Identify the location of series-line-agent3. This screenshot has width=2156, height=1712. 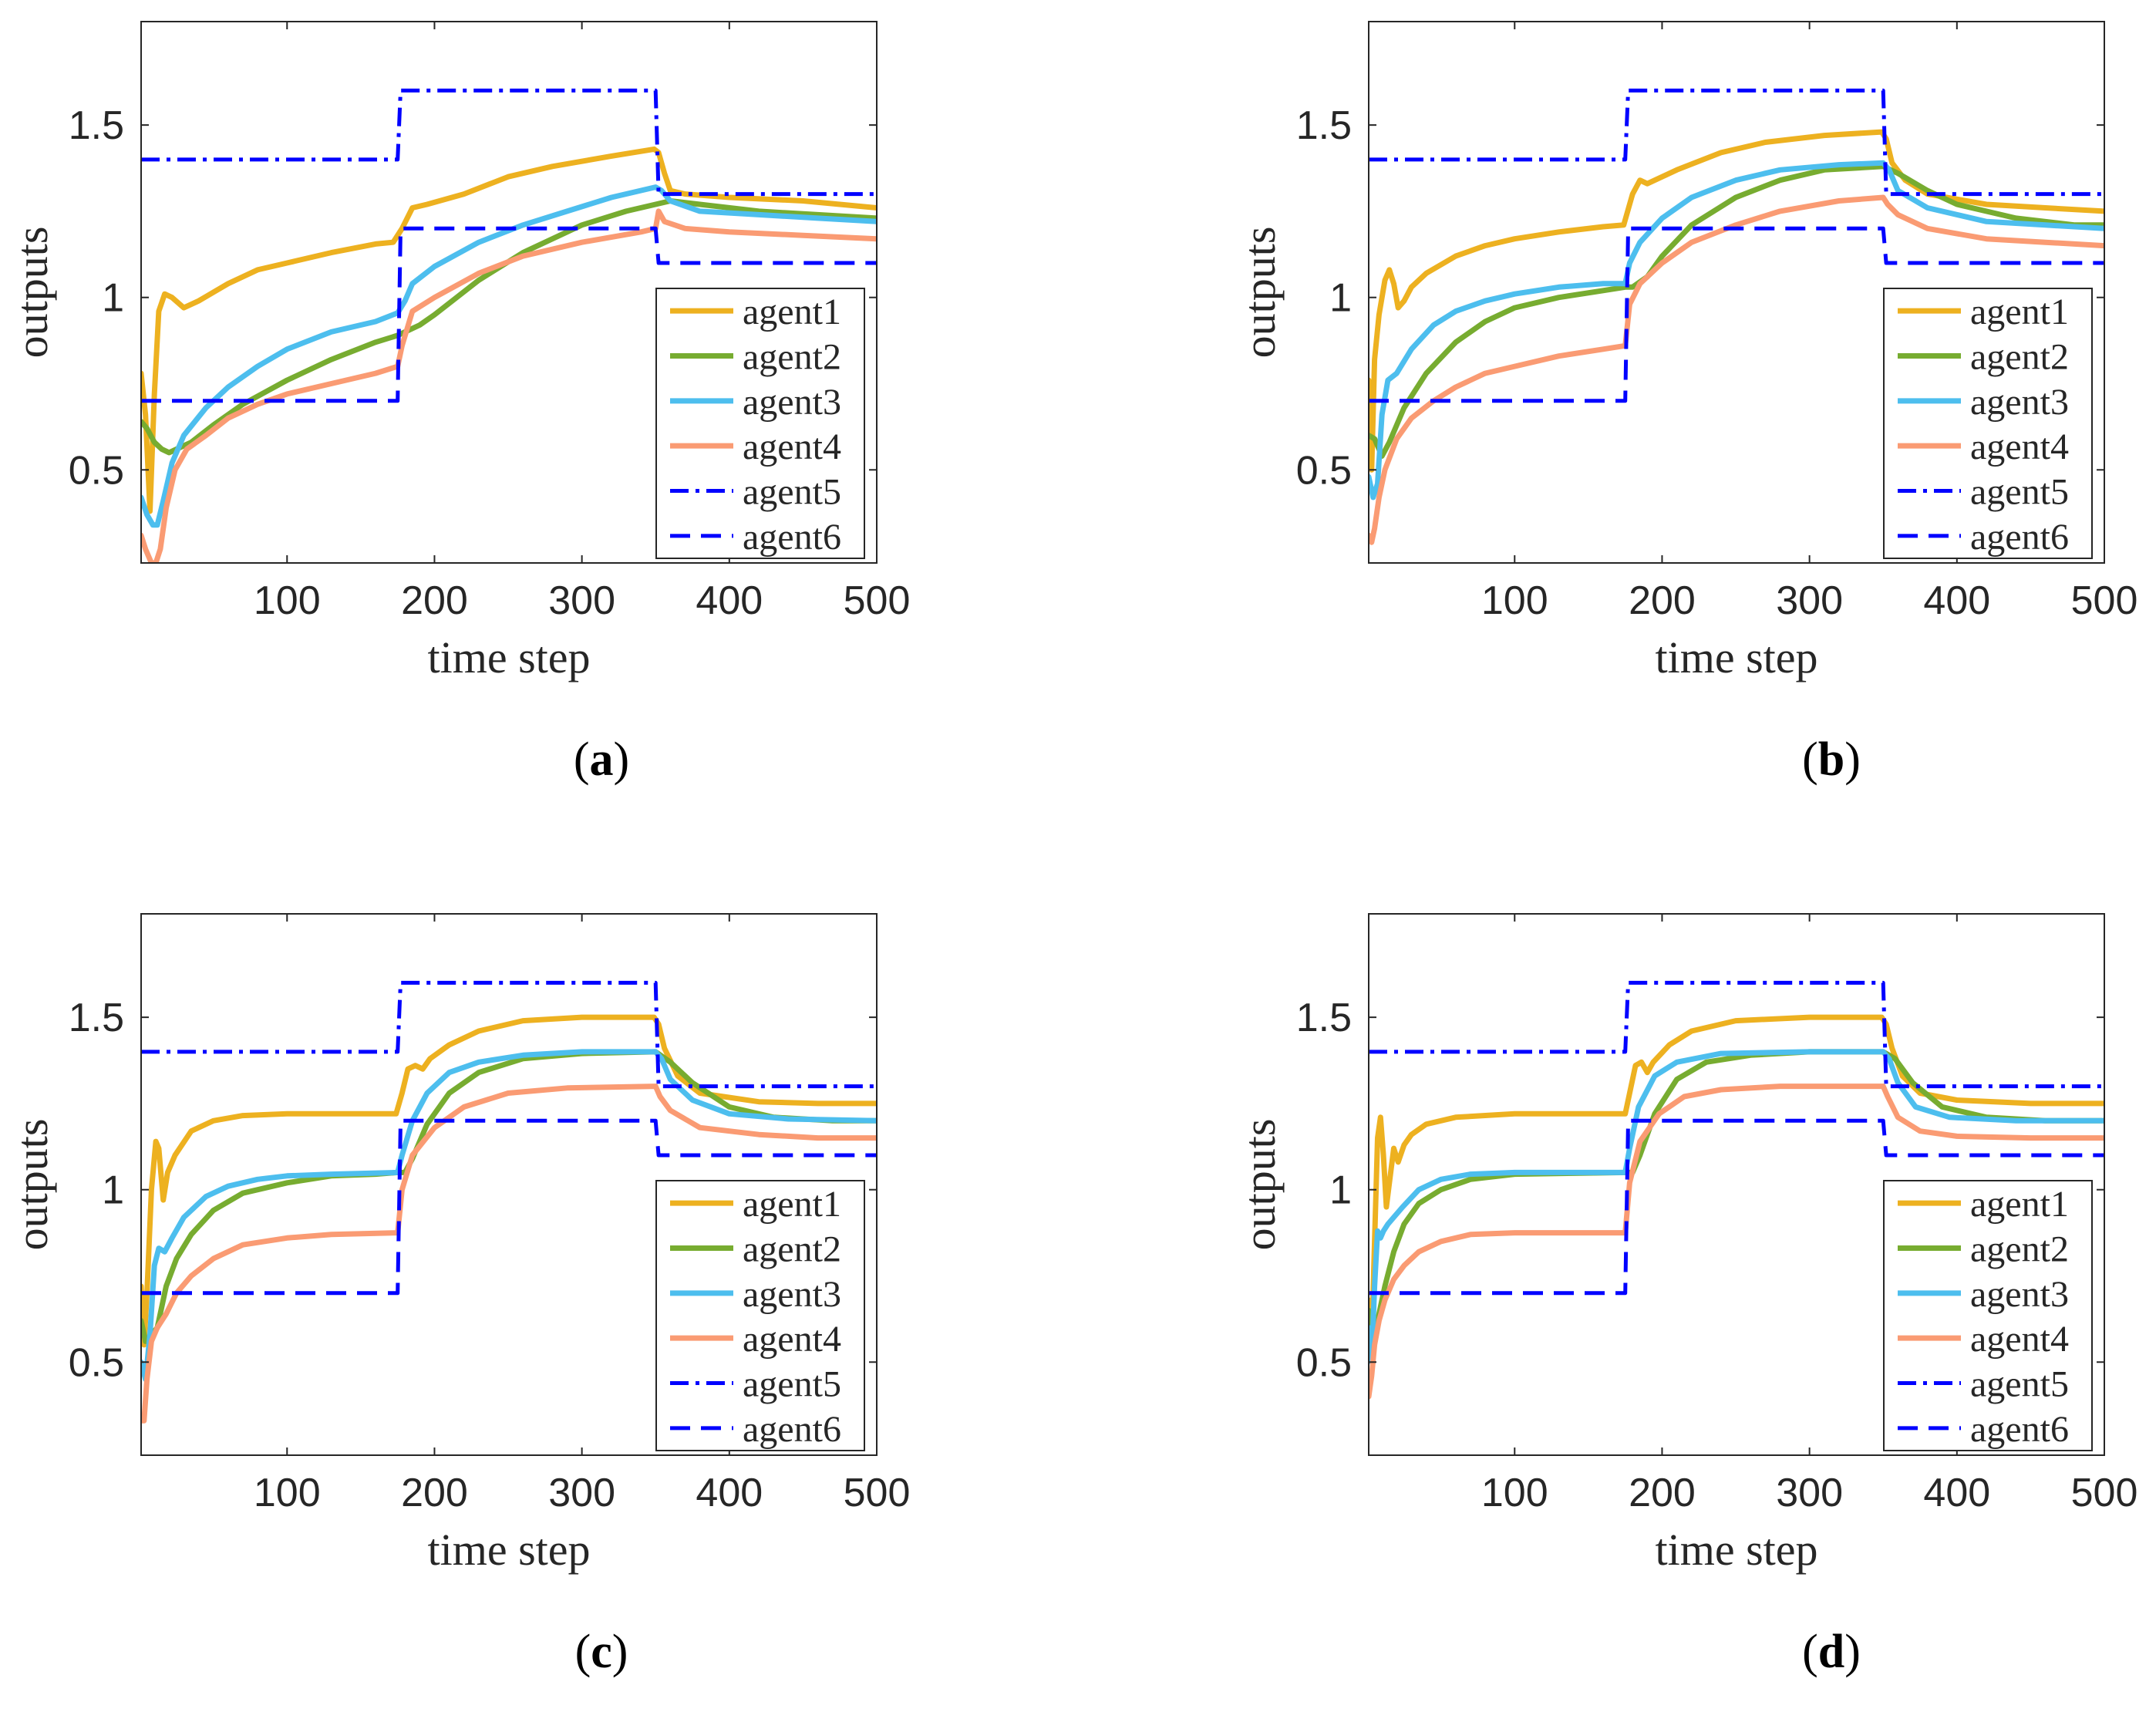
(1736, 1207).